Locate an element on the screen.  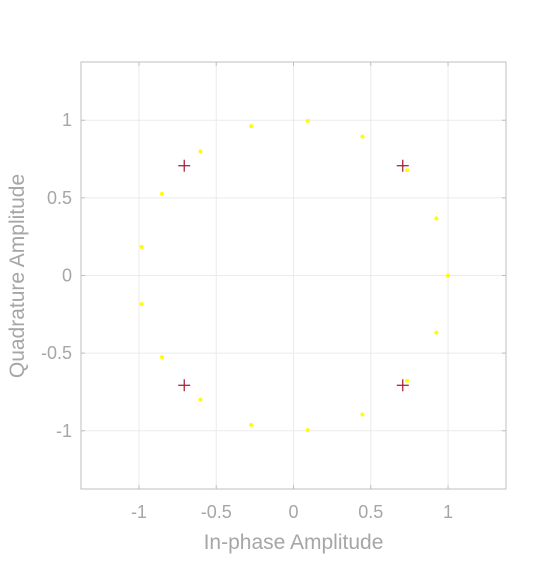
x-tick-label: 0 is located at coordinates (293, 512).